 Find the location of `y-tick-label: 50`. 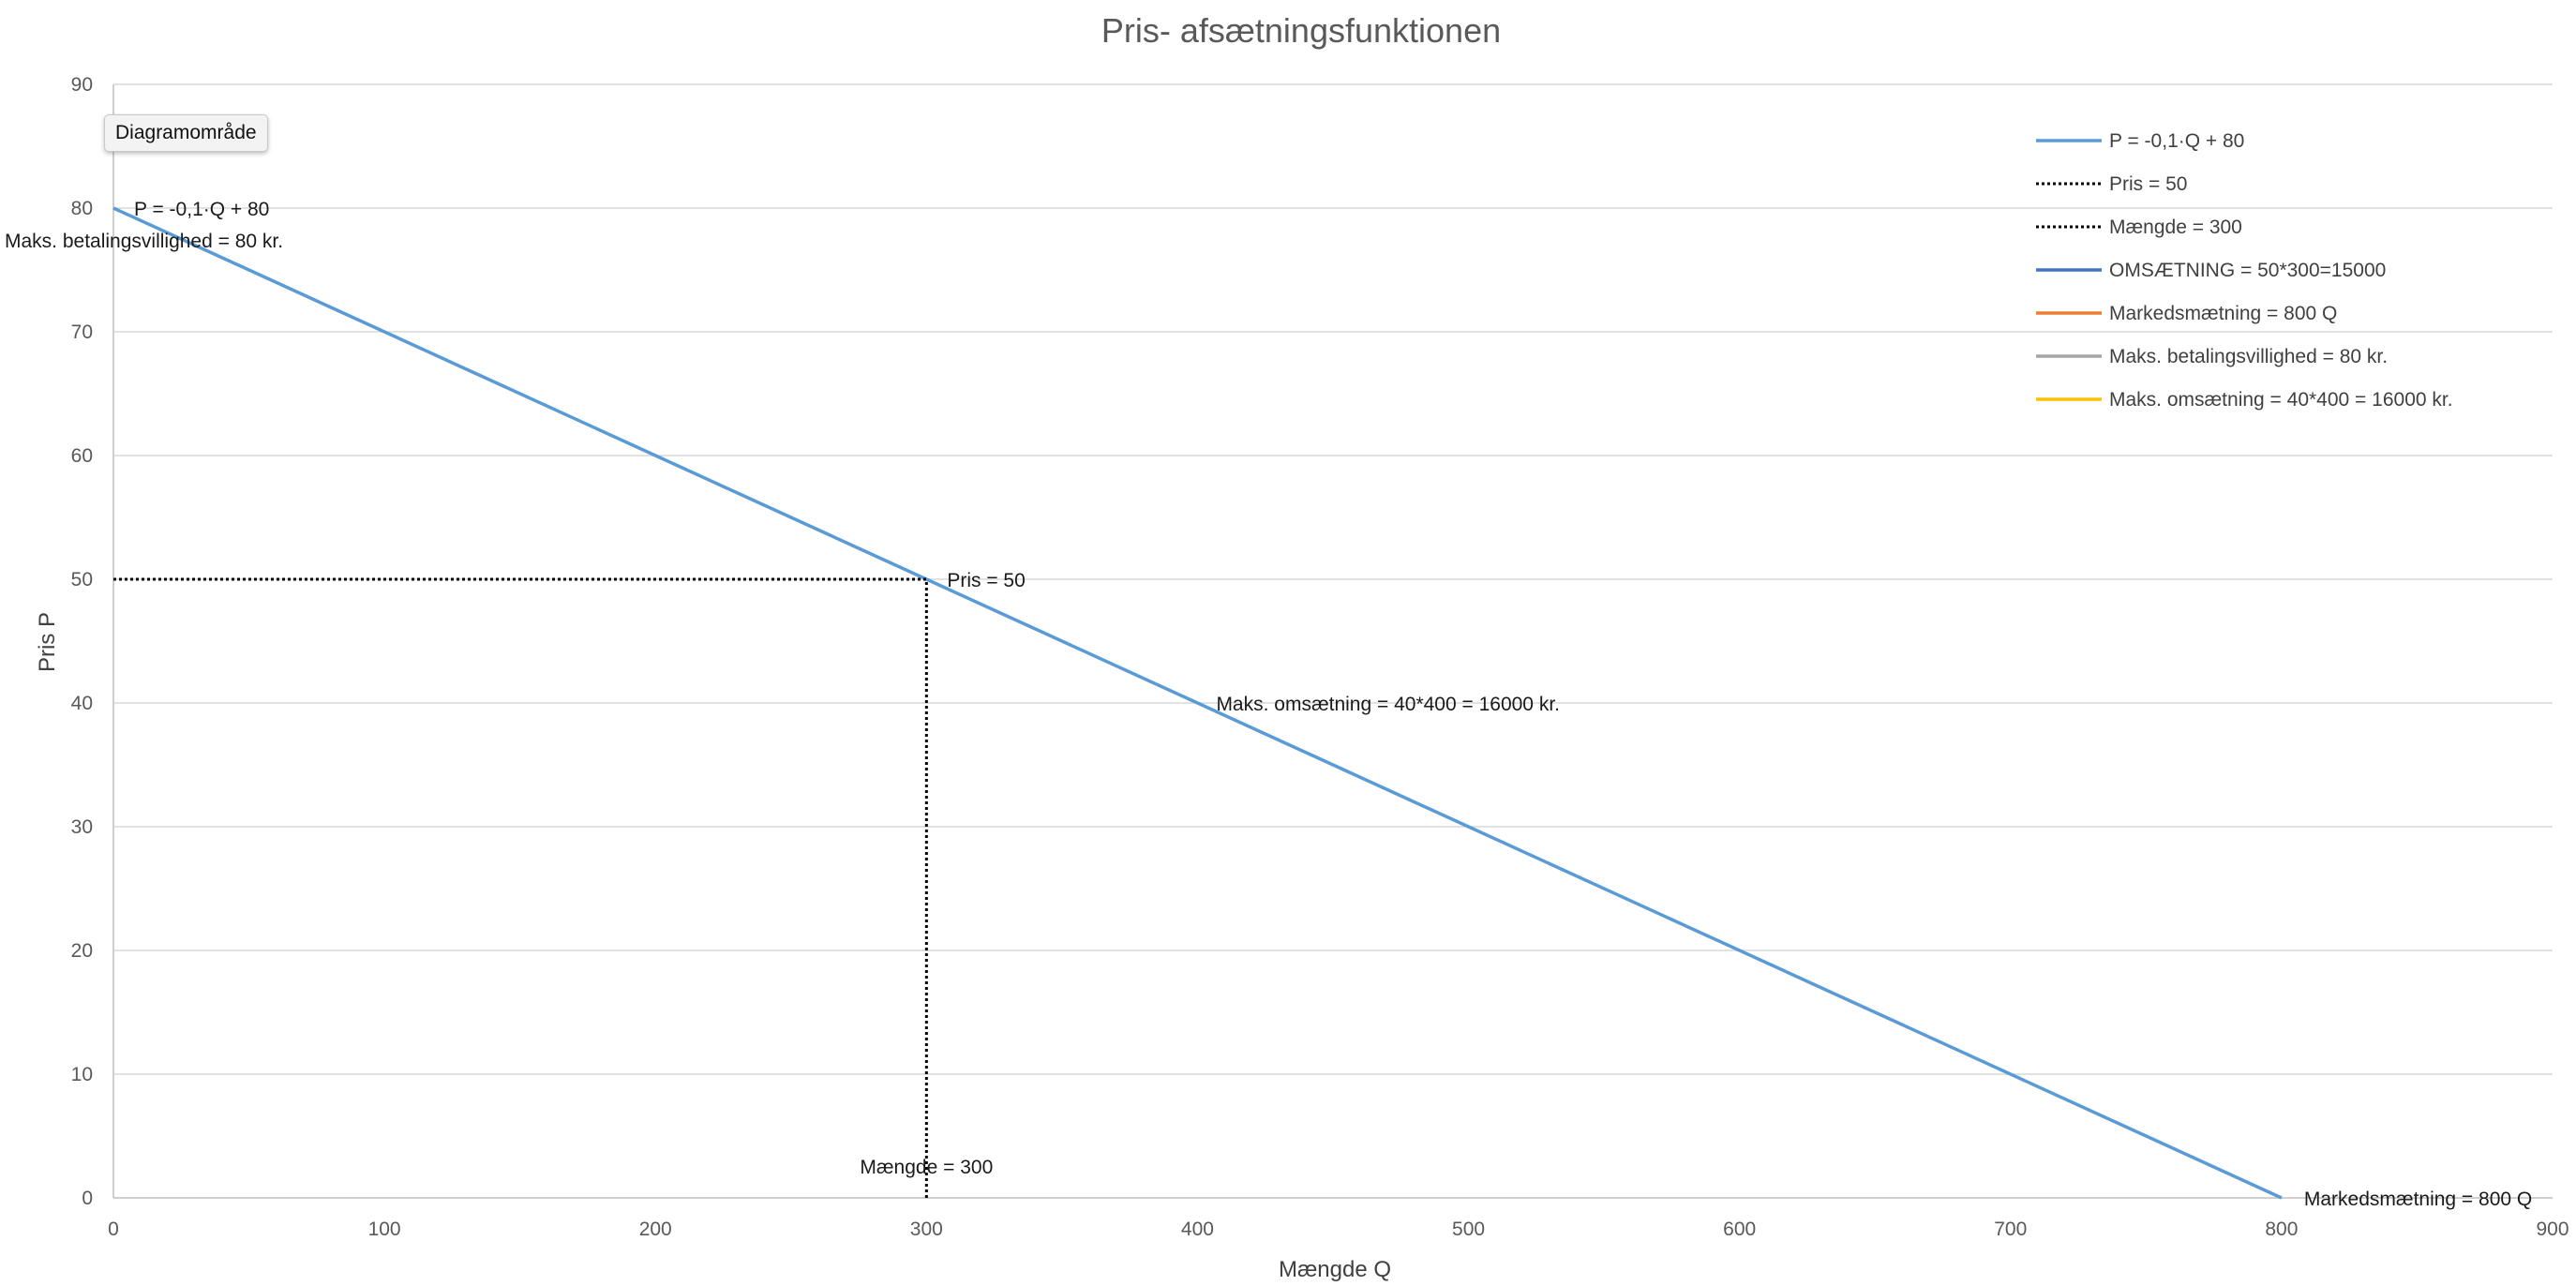

y-tick-label: 50 is located at coordinates (82, 580).